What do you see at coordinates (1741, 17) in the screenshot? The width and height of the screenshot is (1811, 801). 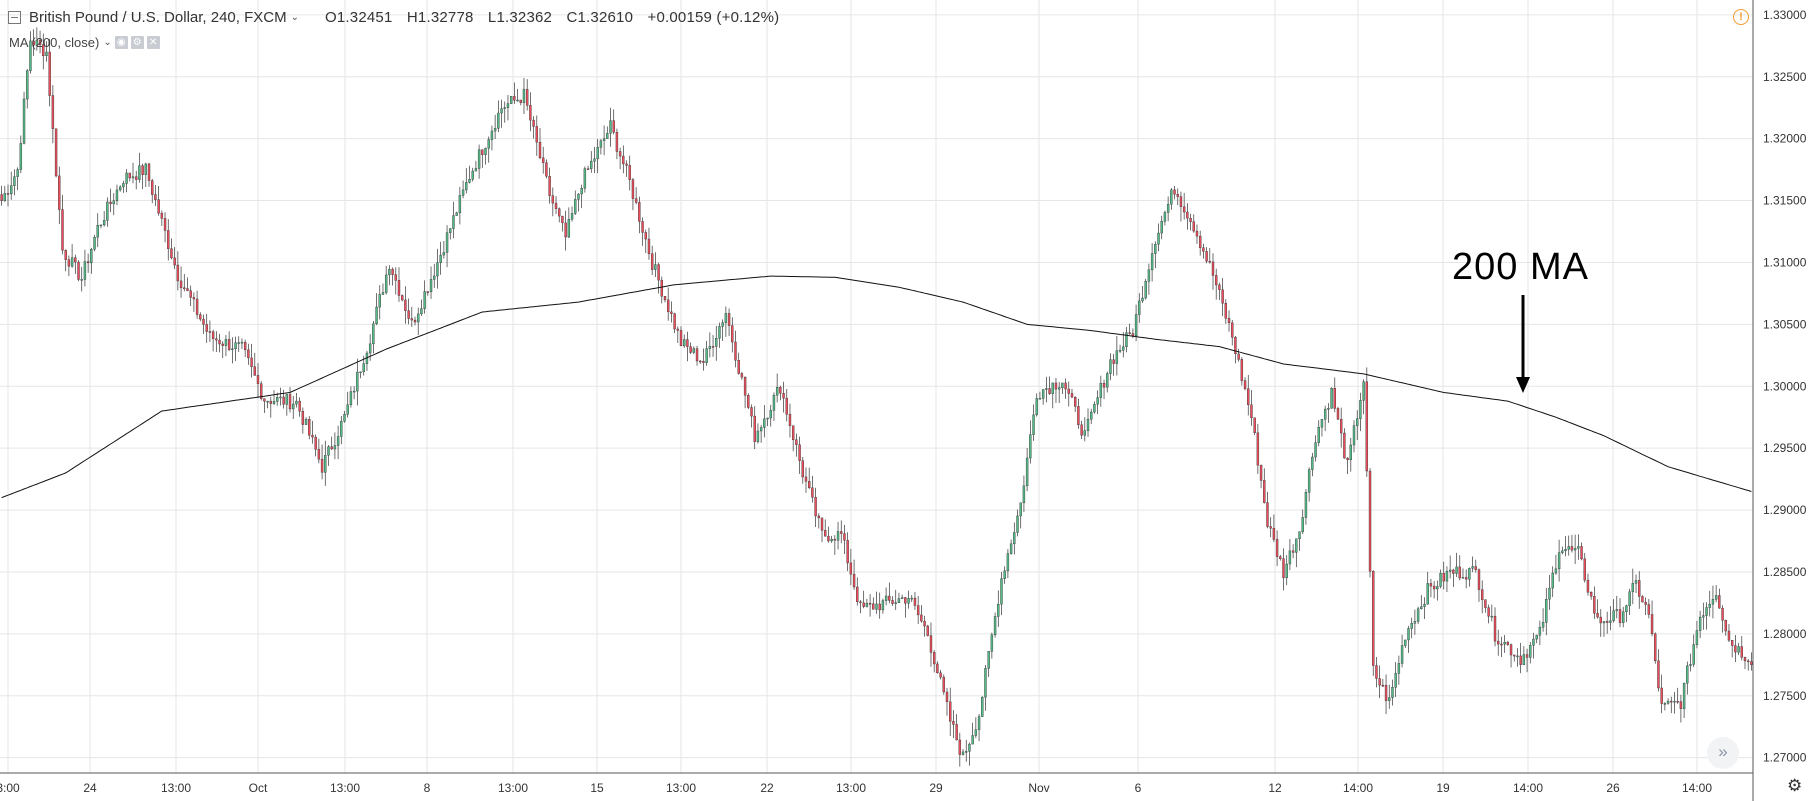 I see `alert-circle-icon: !` at bounding box center [1741, 17].